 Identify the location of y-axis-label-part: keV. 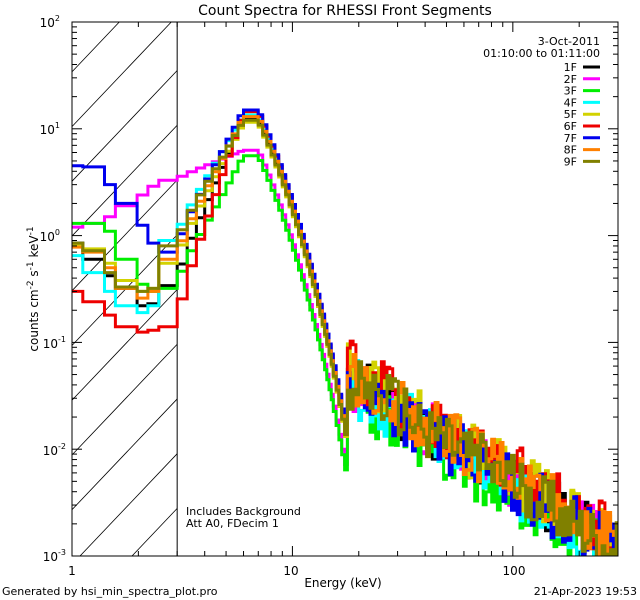
(34, 248).